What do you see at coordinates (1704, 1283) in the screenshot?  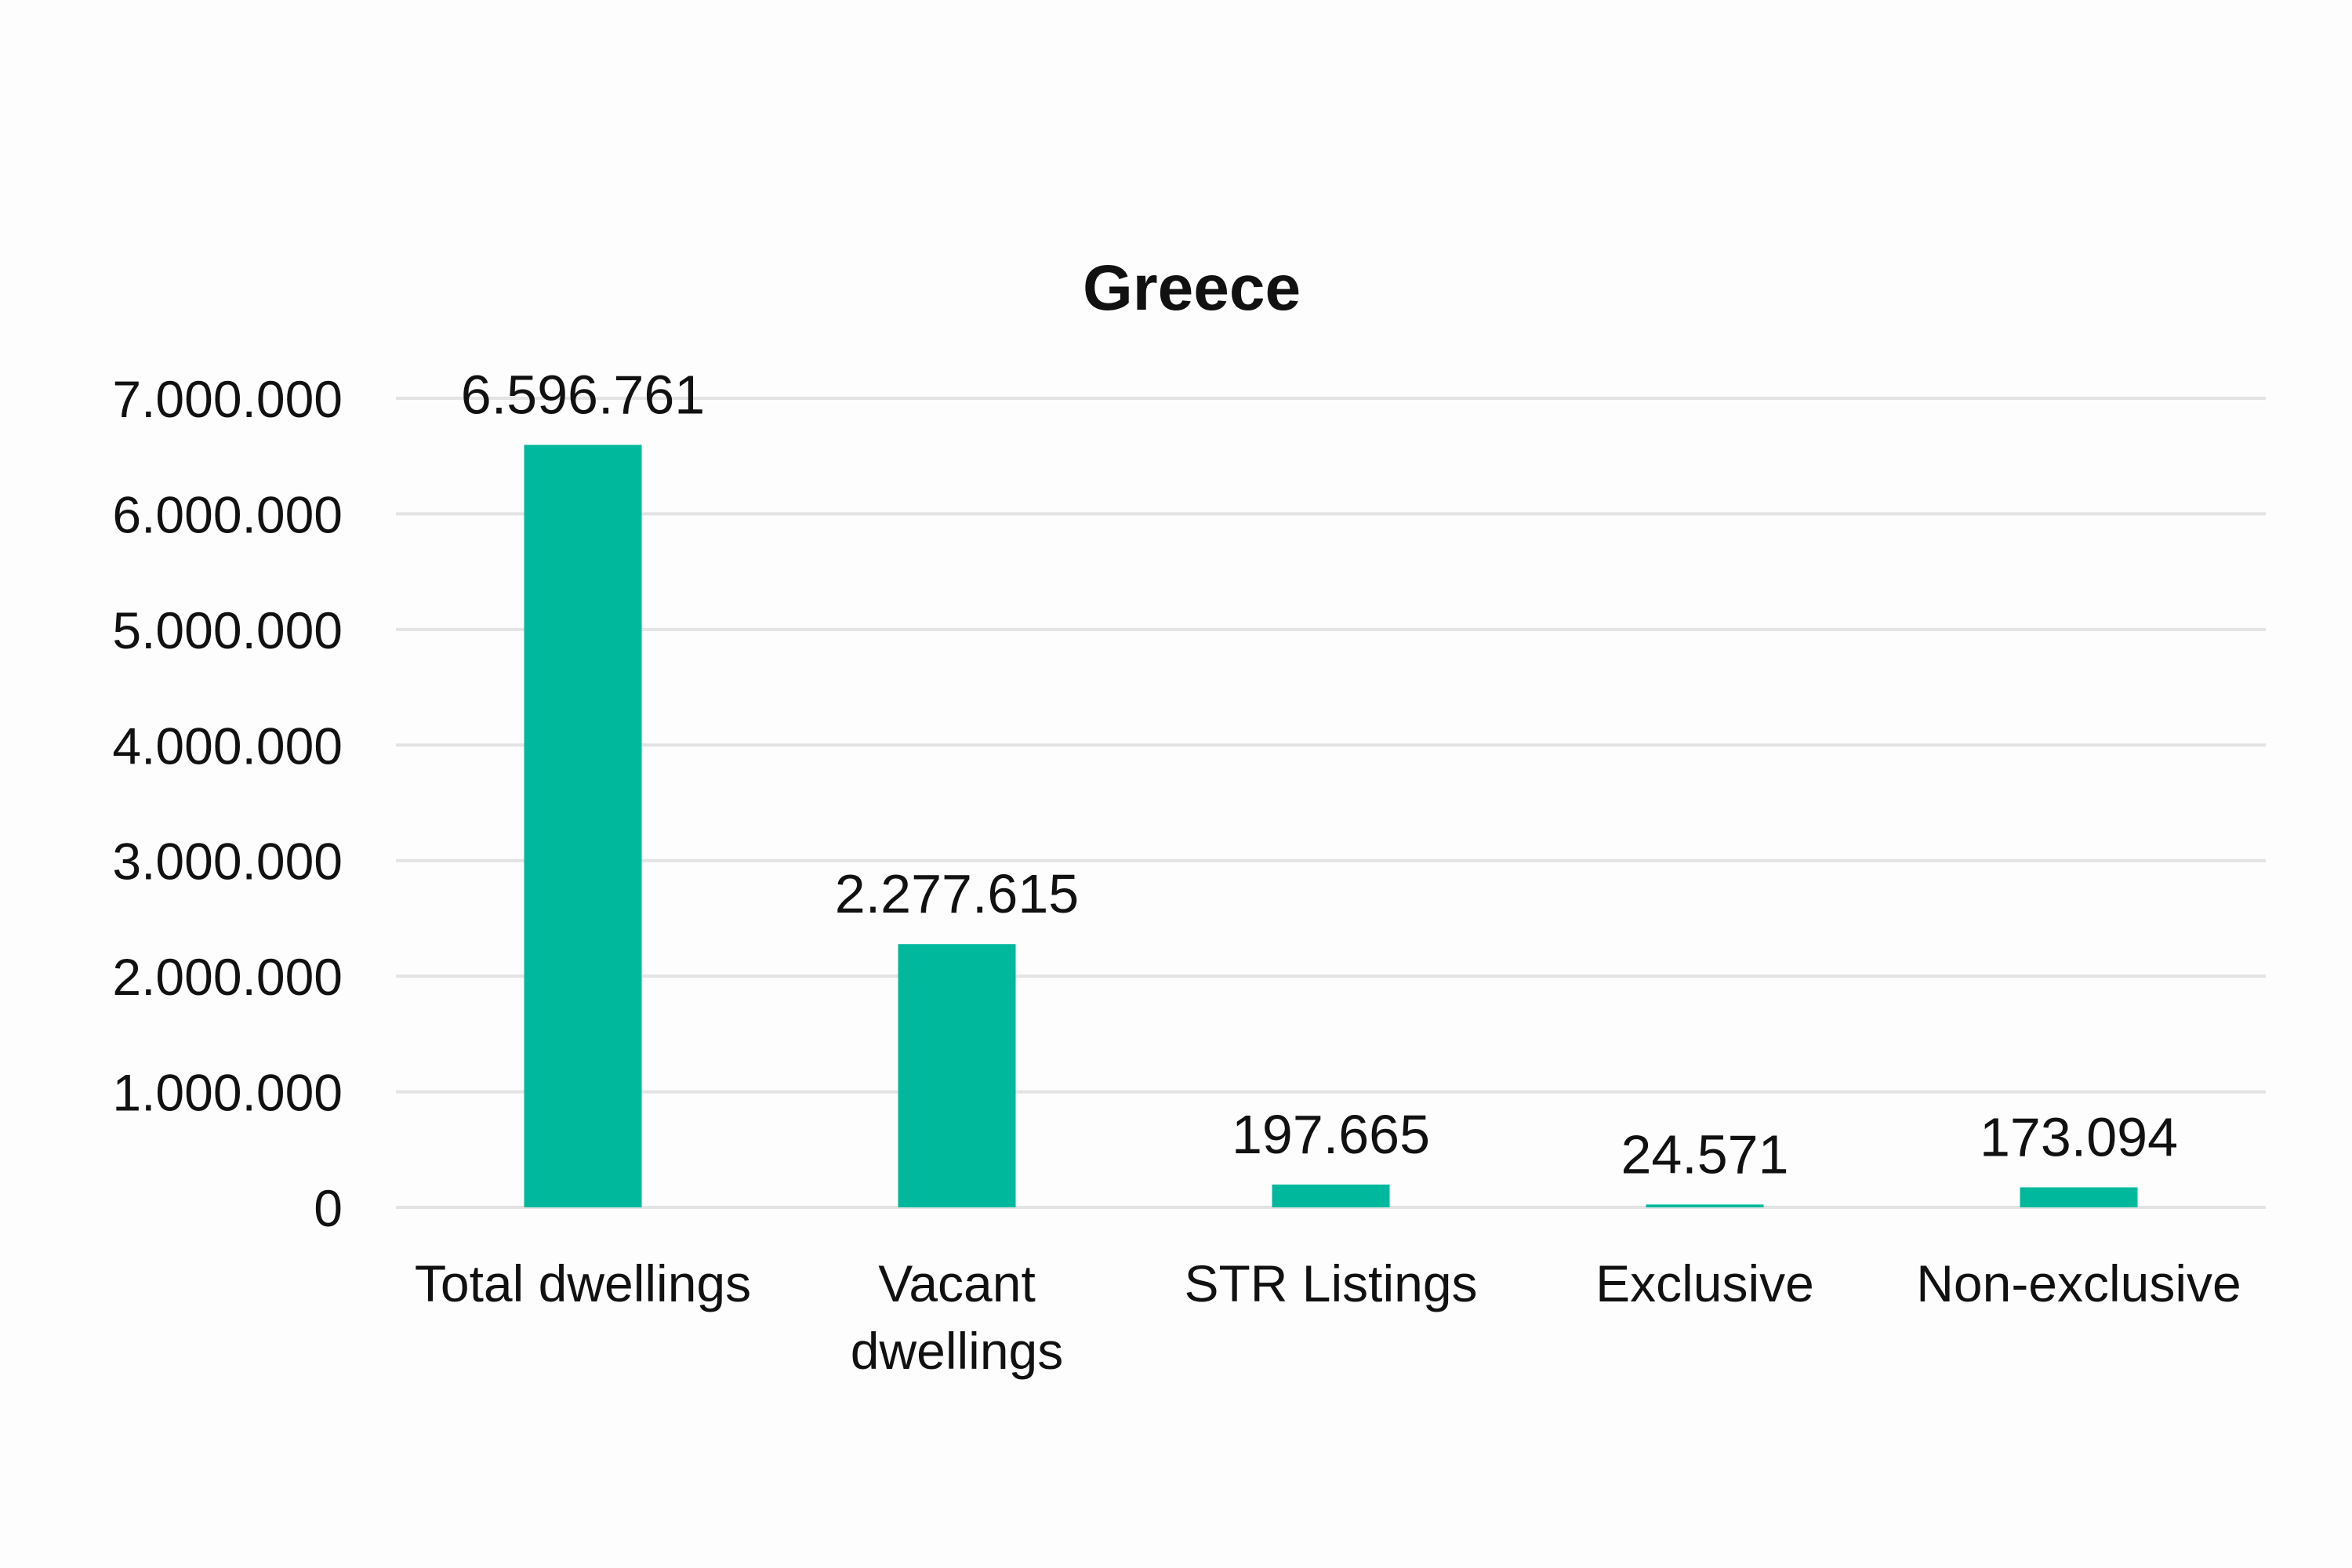 I see `category-label: Exclusive` at bounding box center [1704, 1283].